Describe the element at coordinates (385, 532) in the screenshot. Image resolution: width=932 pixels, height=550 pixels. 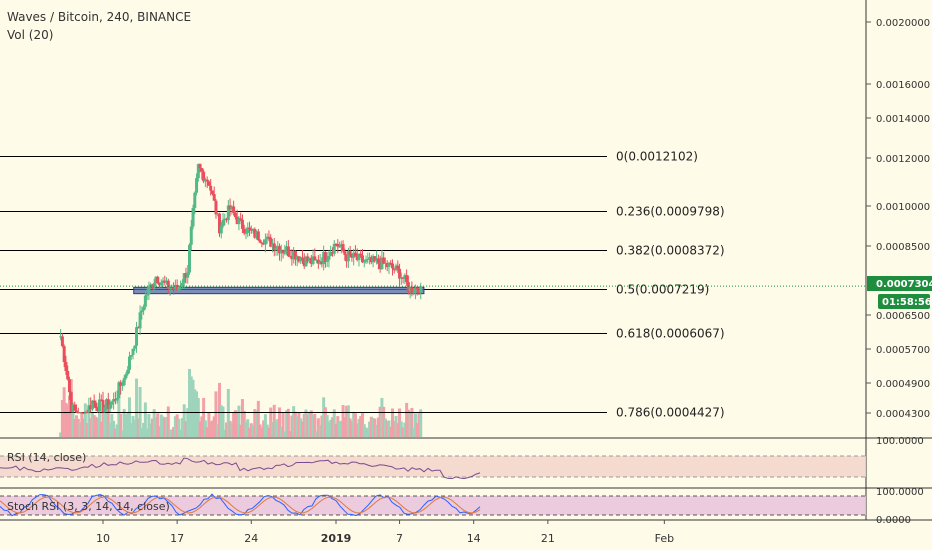
I see `time-axis: 10 17 24 2019 7 14 21 Feb` at that location.